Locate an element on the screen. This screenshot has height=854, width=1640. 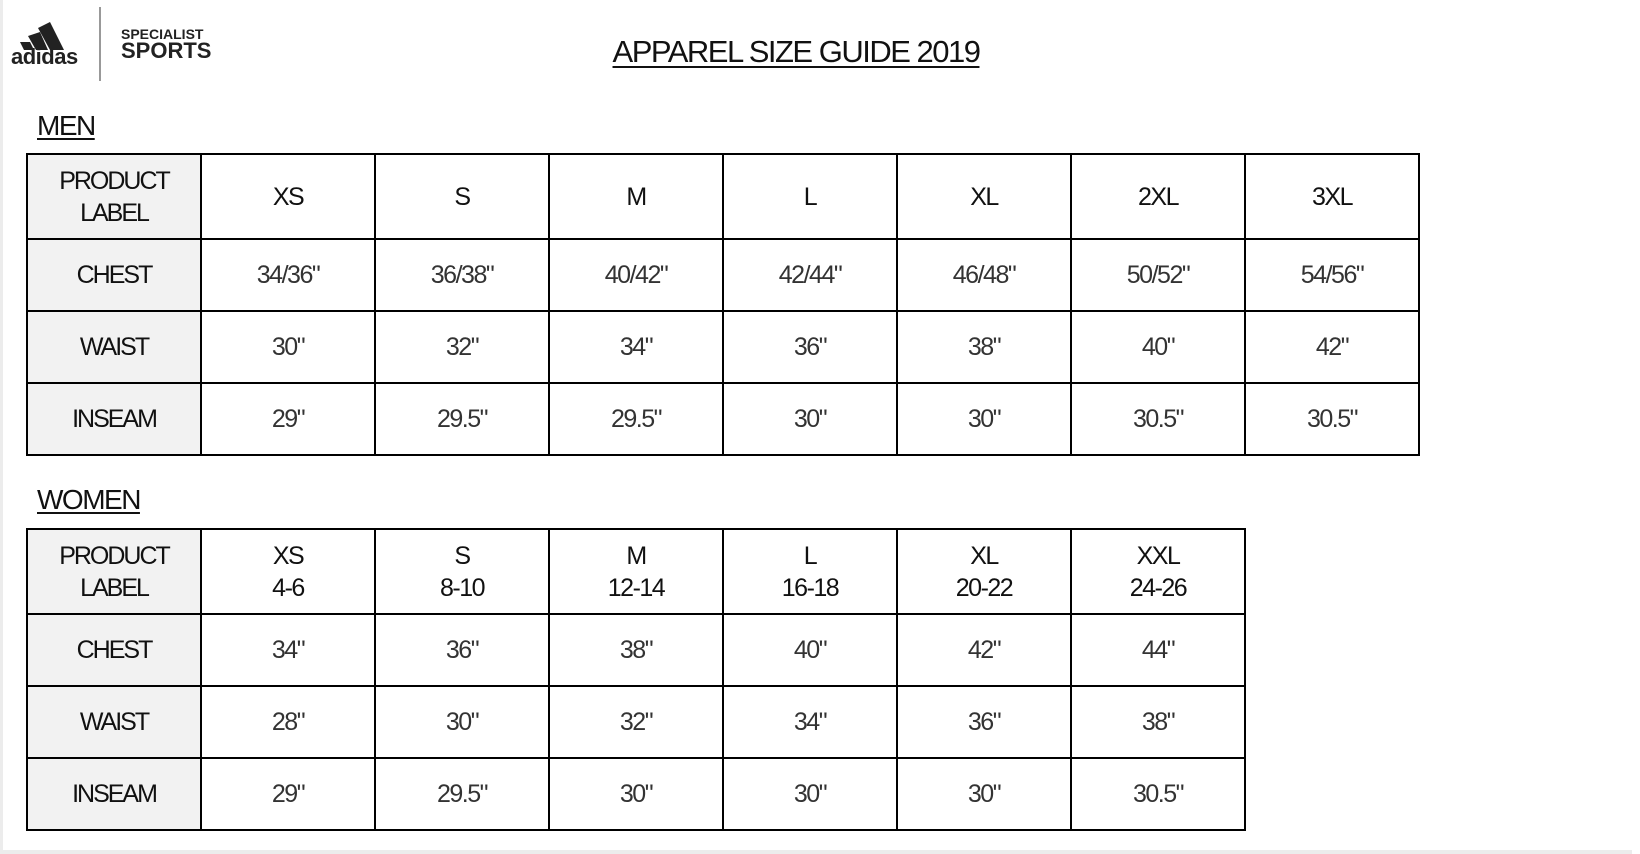
table-row: CHEST 34" 36" 38" 40" 42" 44" is located at coordinates (636, 650).